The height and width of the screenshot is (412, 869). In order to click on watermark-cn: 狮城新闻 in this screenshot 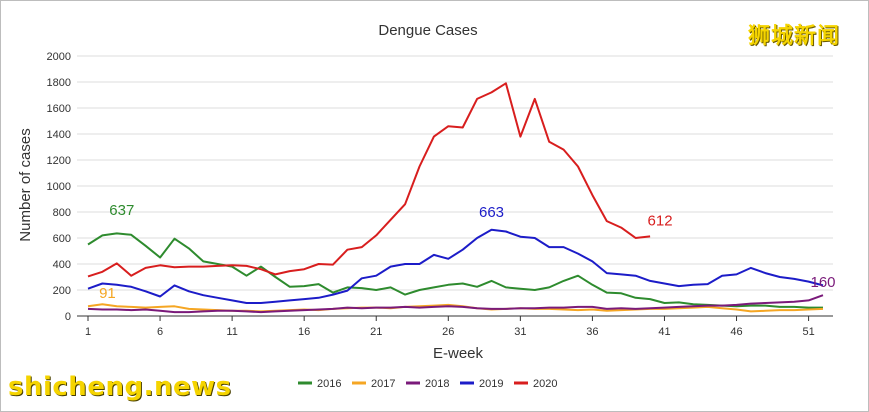, I will do `click(794, 36)`.